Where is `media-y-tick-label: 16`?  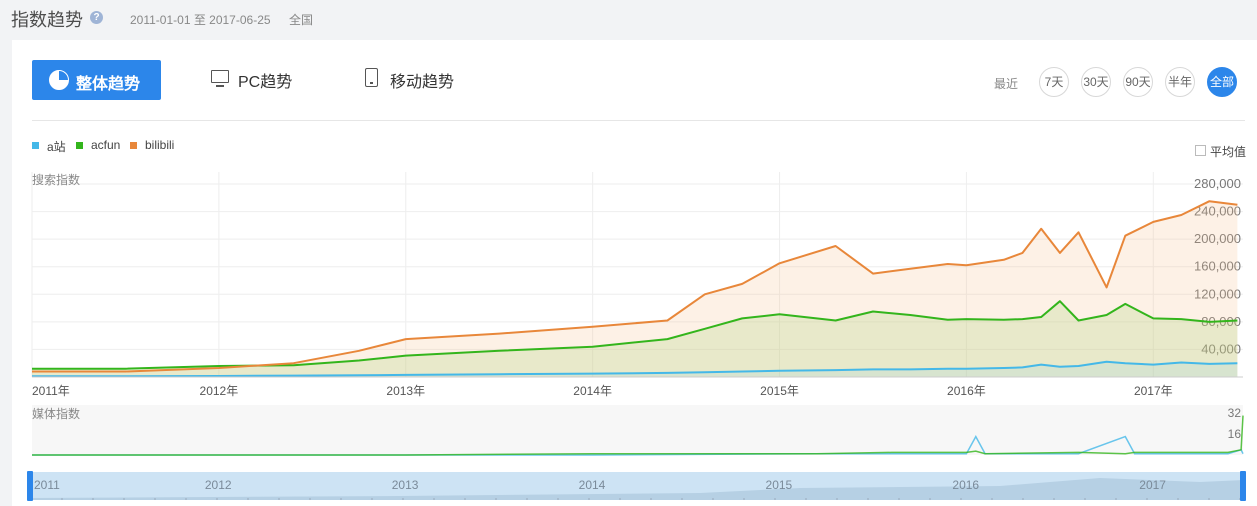 media-y-tick-label: 16 is located at coordinates (1235, 434).